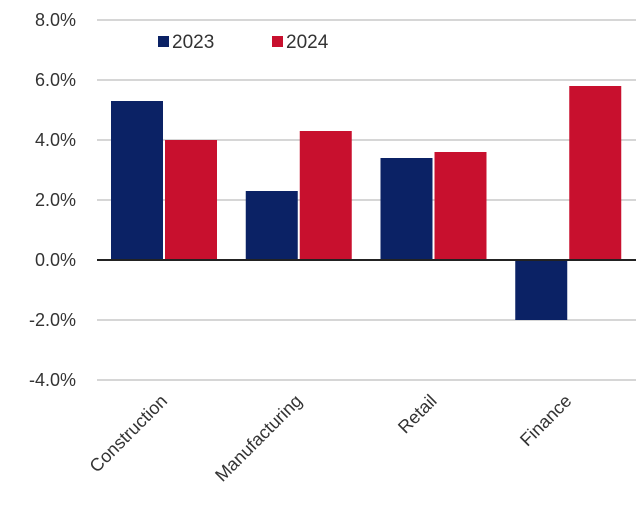 This screenshot has width=644, height=514. Describe the element at coordinates (406, 209) in the screenshot. I see `bar-retail-2023` at that location.